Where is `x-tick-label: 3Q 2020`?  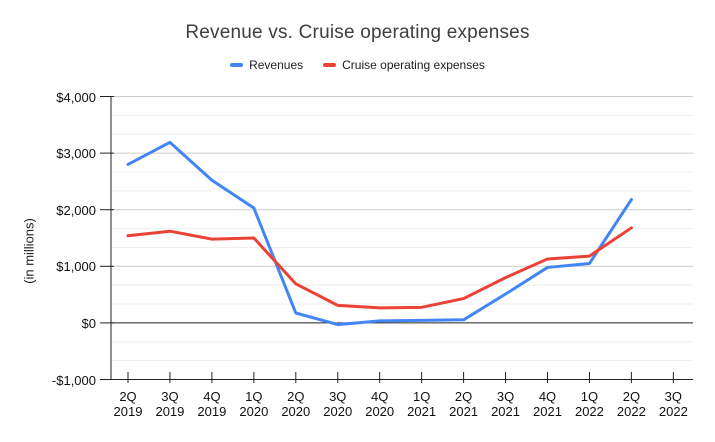
x-tick-label: 3Q 2020 is located at coordinates (338, 404).